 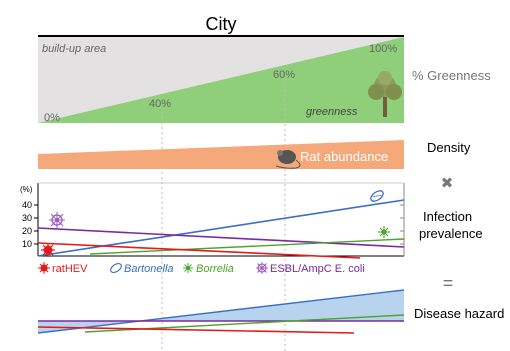 I want to click on hazard-panel: Disease hazard, so click(x=270, y=311).